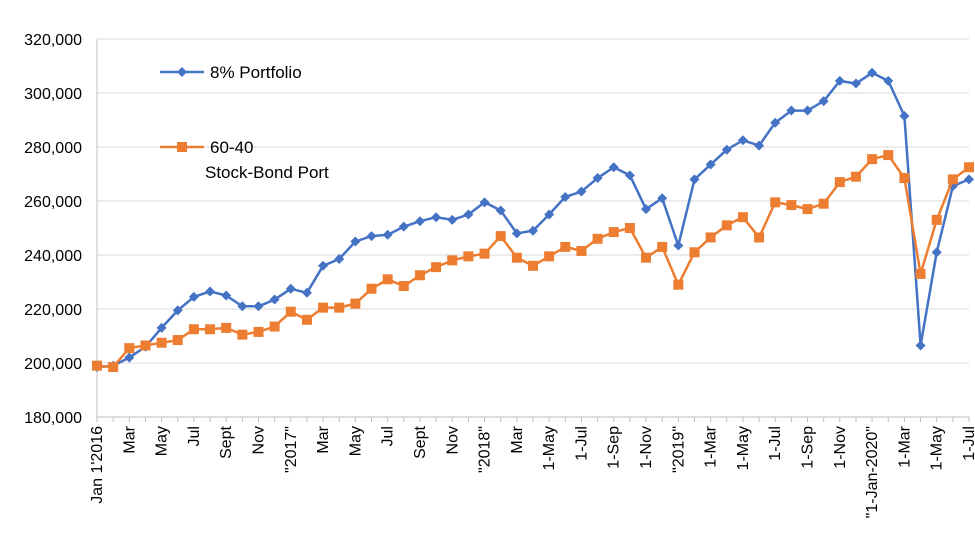 The height and width of the screenshot is (558, 975). What do you see at coordinates (194, 436) in the screenshot?
I see `x-tick-label: Jul` at bounding box center [194, 436].